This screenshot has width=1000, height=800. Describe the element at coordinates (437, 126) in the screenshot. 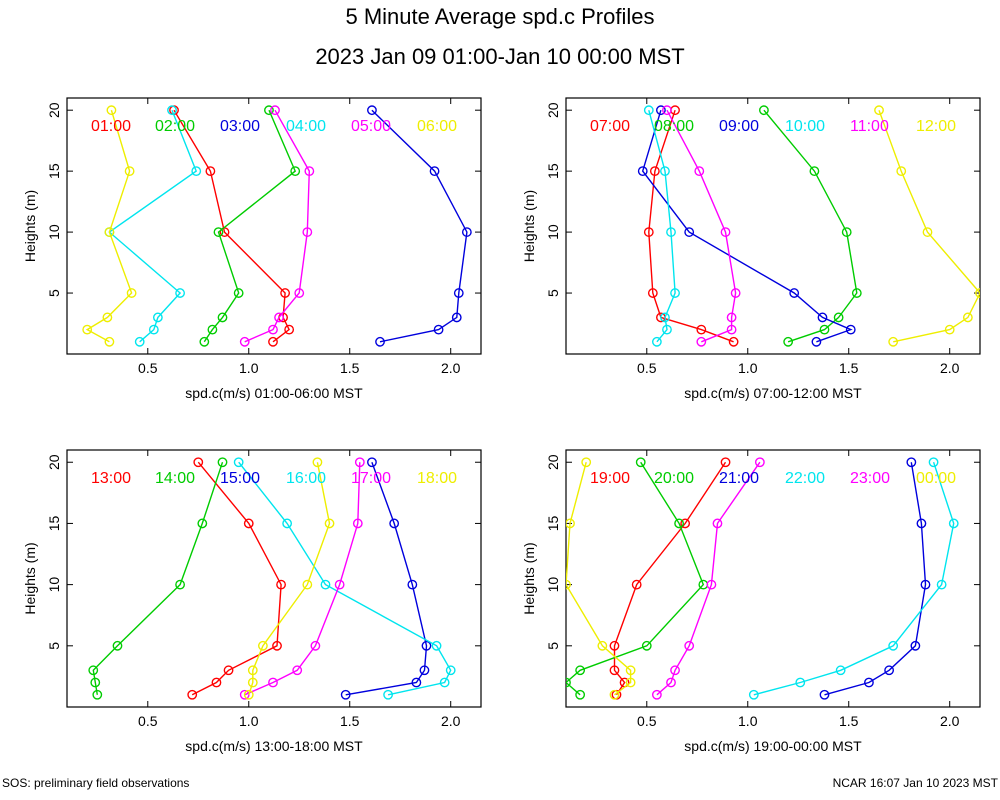

I see `legend-entry: 06:00` at that location.